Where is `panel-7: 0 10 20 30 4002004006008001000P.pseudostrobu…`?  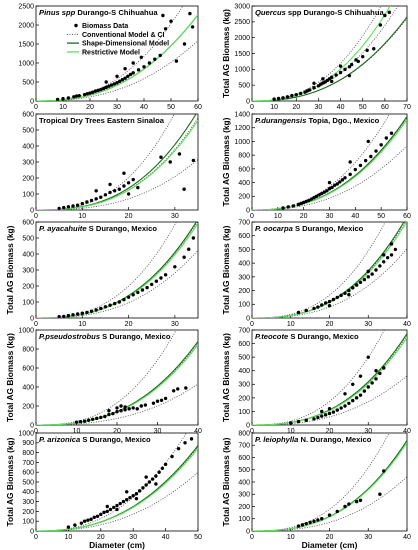 panel-7: 0 10 20 30 4002004006008001000P.pseudostrobu… is located at coordinates (103, 381).